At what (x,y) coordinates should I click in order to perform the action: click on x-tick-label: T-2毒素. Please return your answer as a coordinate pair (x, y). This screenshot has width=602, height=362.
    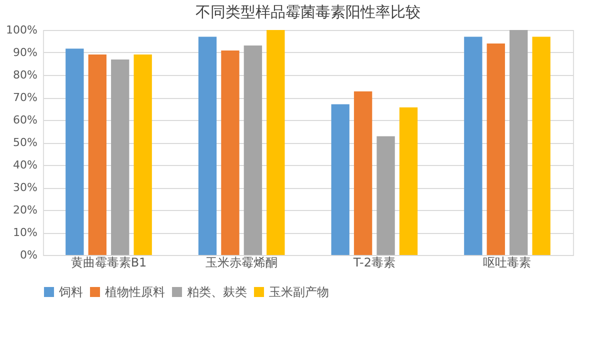
    Looking at the image, I should click on (374, 263).